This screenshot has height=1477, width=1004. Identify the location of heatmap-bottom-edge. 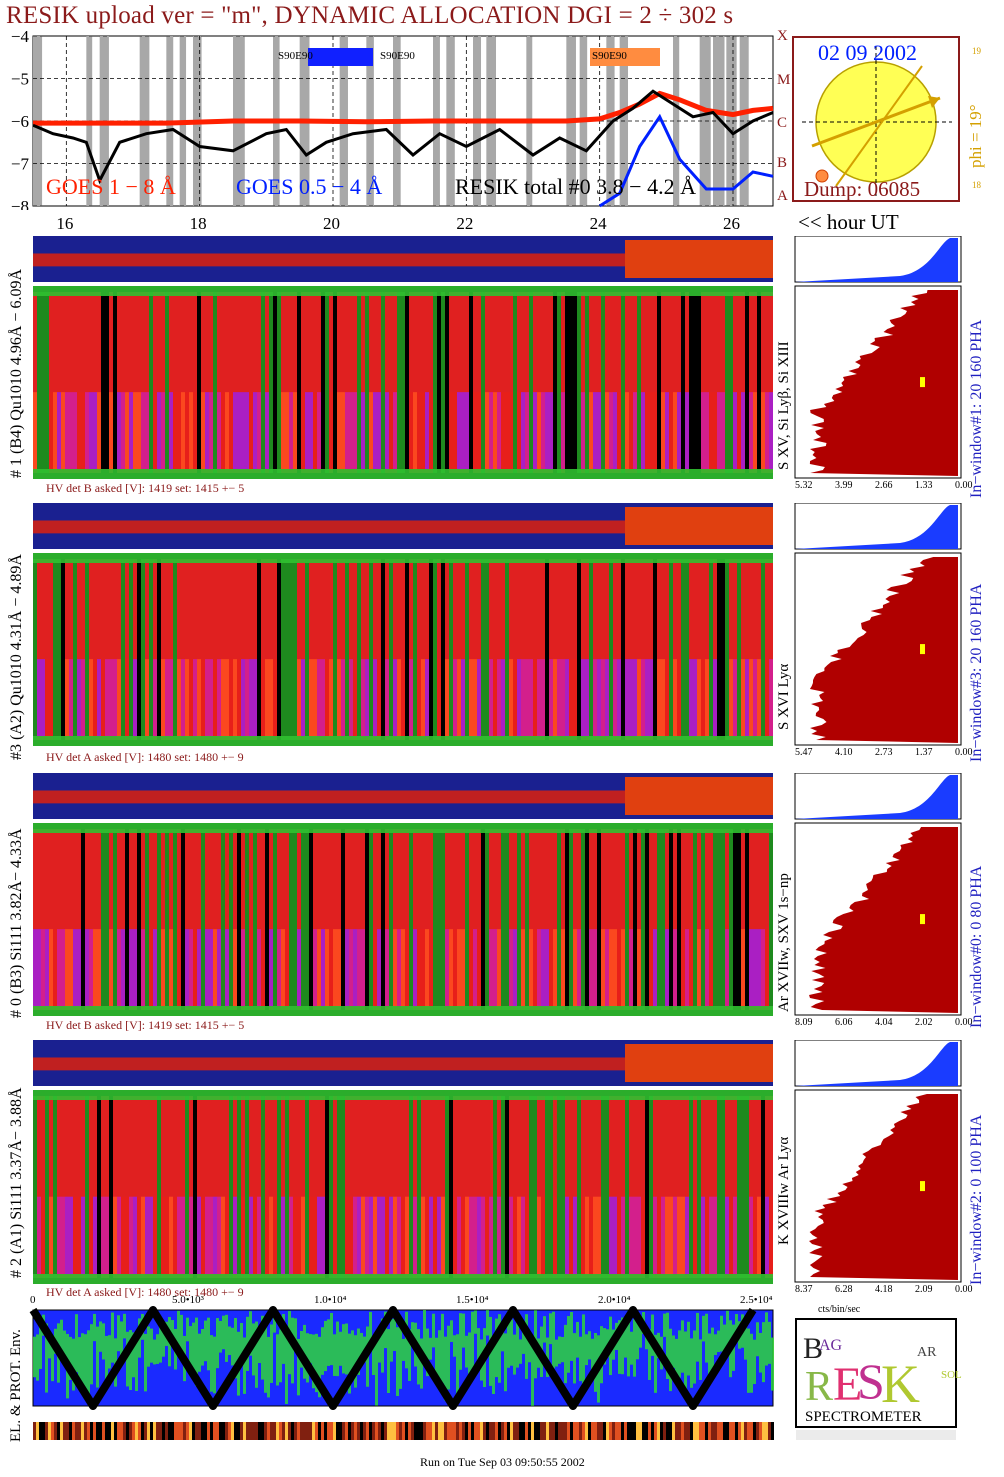
(403, 1011).